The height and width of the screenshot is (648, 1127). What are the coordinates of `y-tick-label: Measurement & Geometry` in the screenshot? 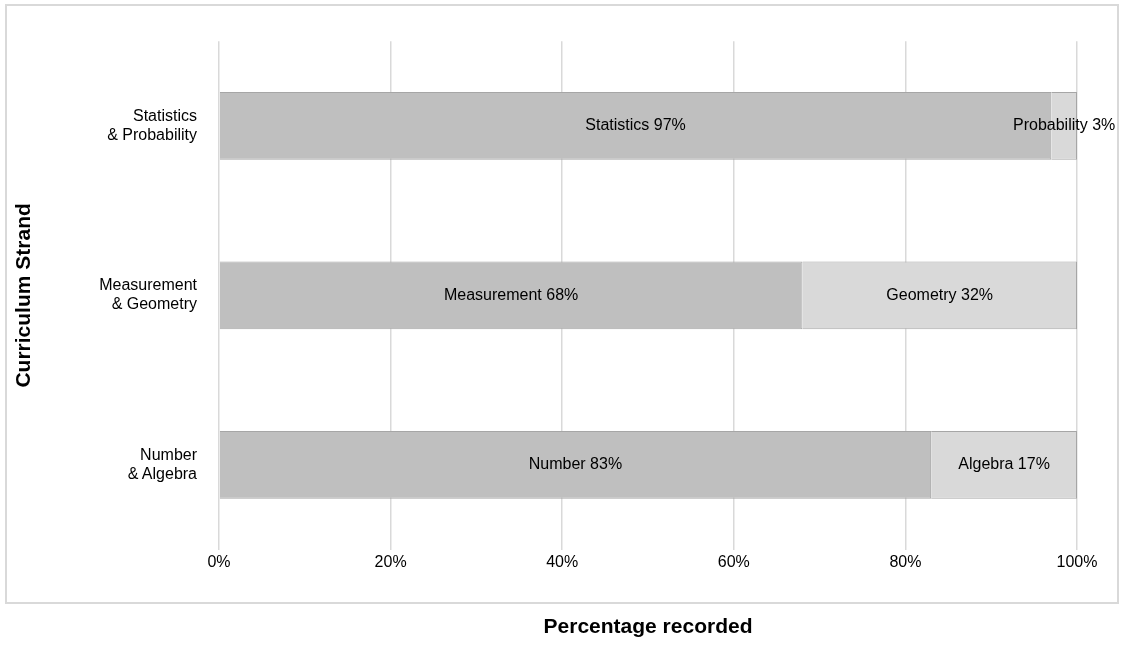 It's located at (148, 294).